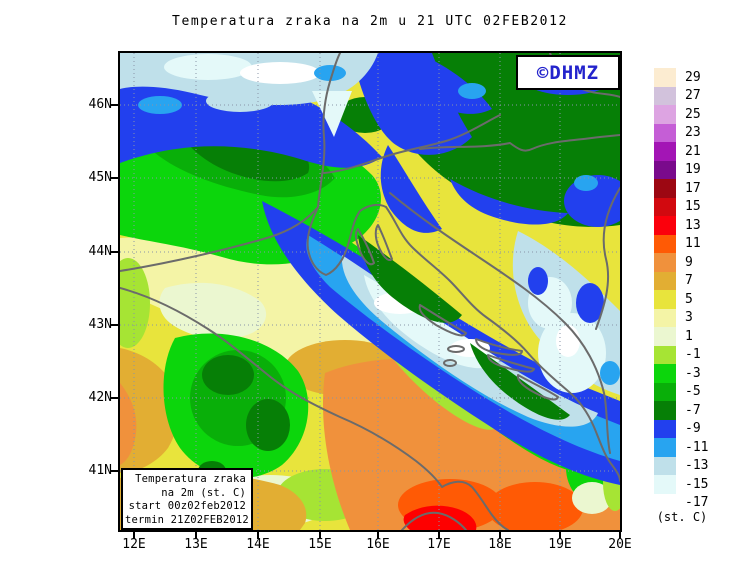  Describe the element at coordinates (689, 281) in the screenshot. I see `legend-label: 7` at that location.